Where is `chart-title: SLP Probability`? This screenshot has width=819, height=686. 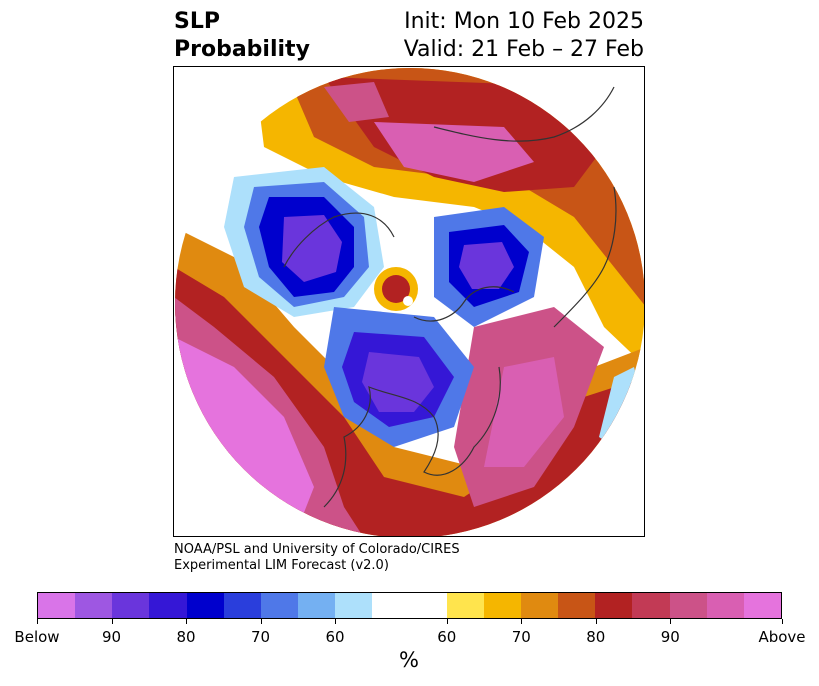 chart-title: SLP Probability is located at coordinates (242, 36).